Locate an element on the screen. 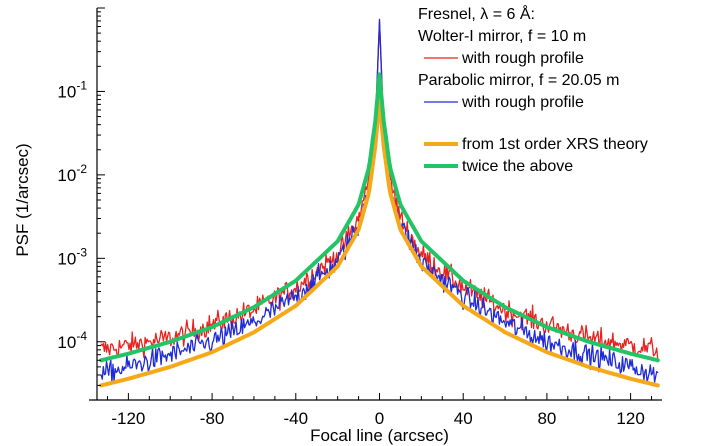 This screenshot has height=446, width=726. y-tick-label: 10⁻¹ is located at coordinates (72, 89).